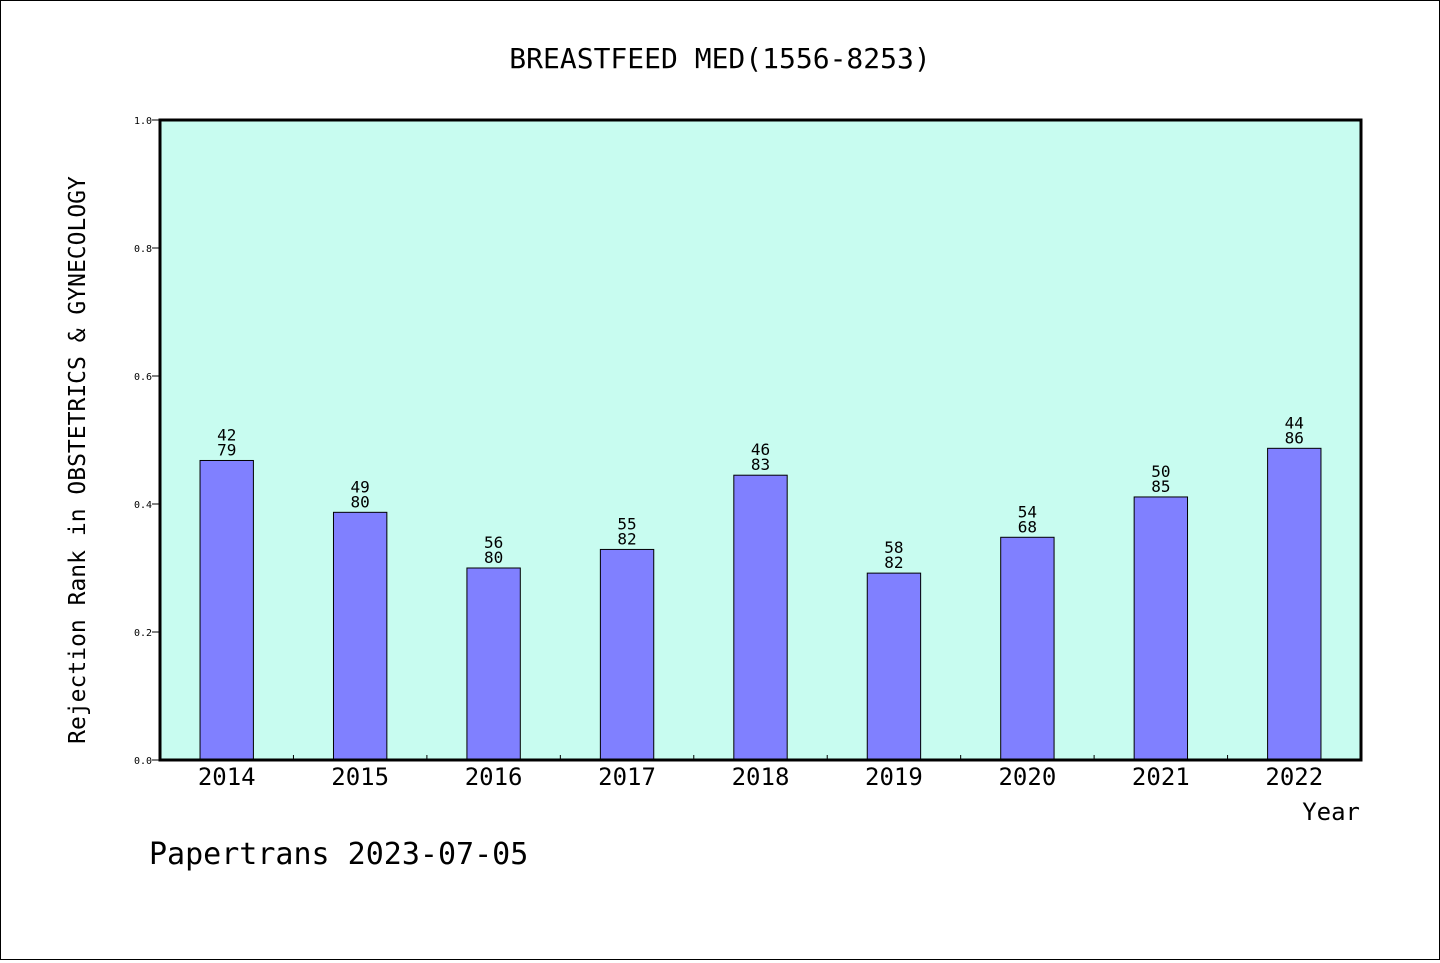  What do you see at coordinates (626, 523) in the screenshot?
I see `bar-label-top: 55` at bounding box center [626, 523].